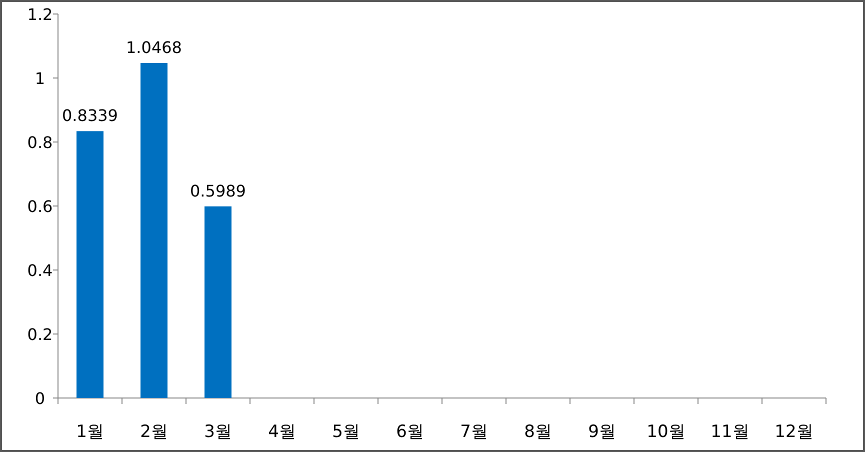 The image size is (865, 452). I want to click on x-tick-label: 12월, so click(794, 432).